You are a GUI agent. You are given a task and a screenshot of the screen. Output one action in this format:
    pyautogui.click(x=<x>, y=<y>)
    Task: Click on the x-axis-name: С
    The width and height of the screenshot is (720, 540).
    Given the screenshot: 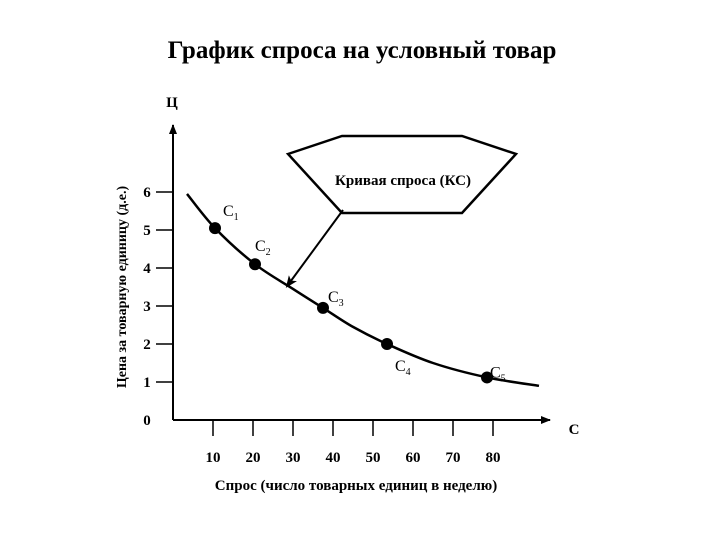 What is the action you would take?
    pyautogui.click(x=574, y=430)
    